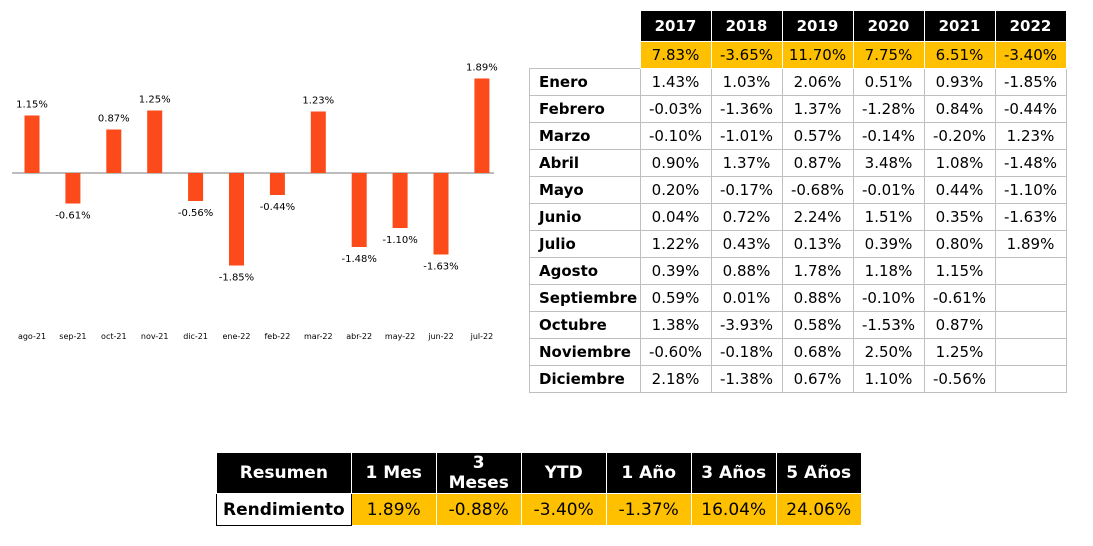 The height and width of the screenshot is (546, 1093). I want to click on summary-value: -1.37%, so click(648, 509).